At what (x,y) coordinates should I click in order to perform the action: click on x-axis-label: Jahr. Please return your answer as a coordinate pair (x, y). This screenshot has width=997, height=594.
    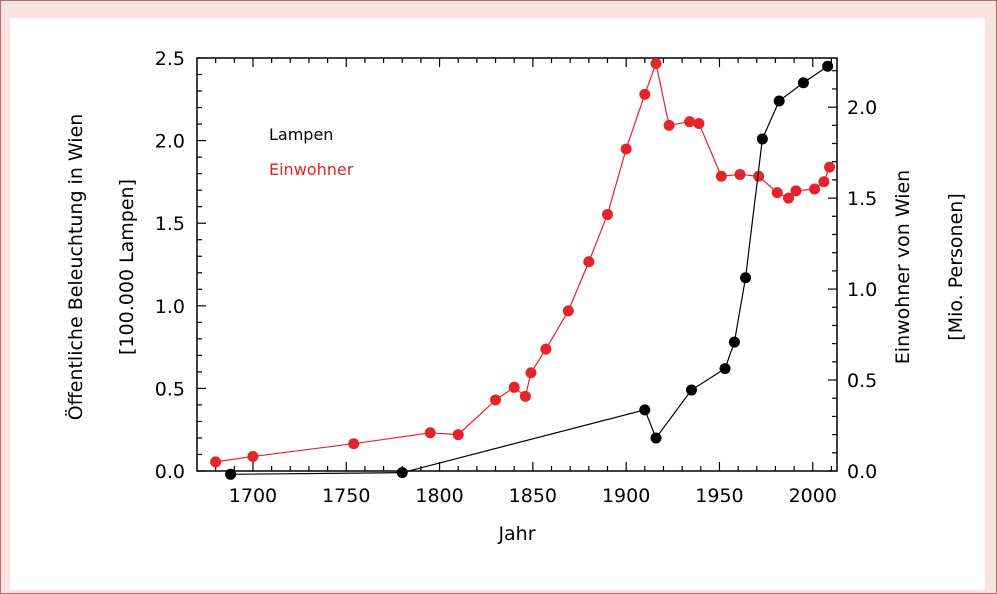
    Looking at the image, I should click on (516, 534).